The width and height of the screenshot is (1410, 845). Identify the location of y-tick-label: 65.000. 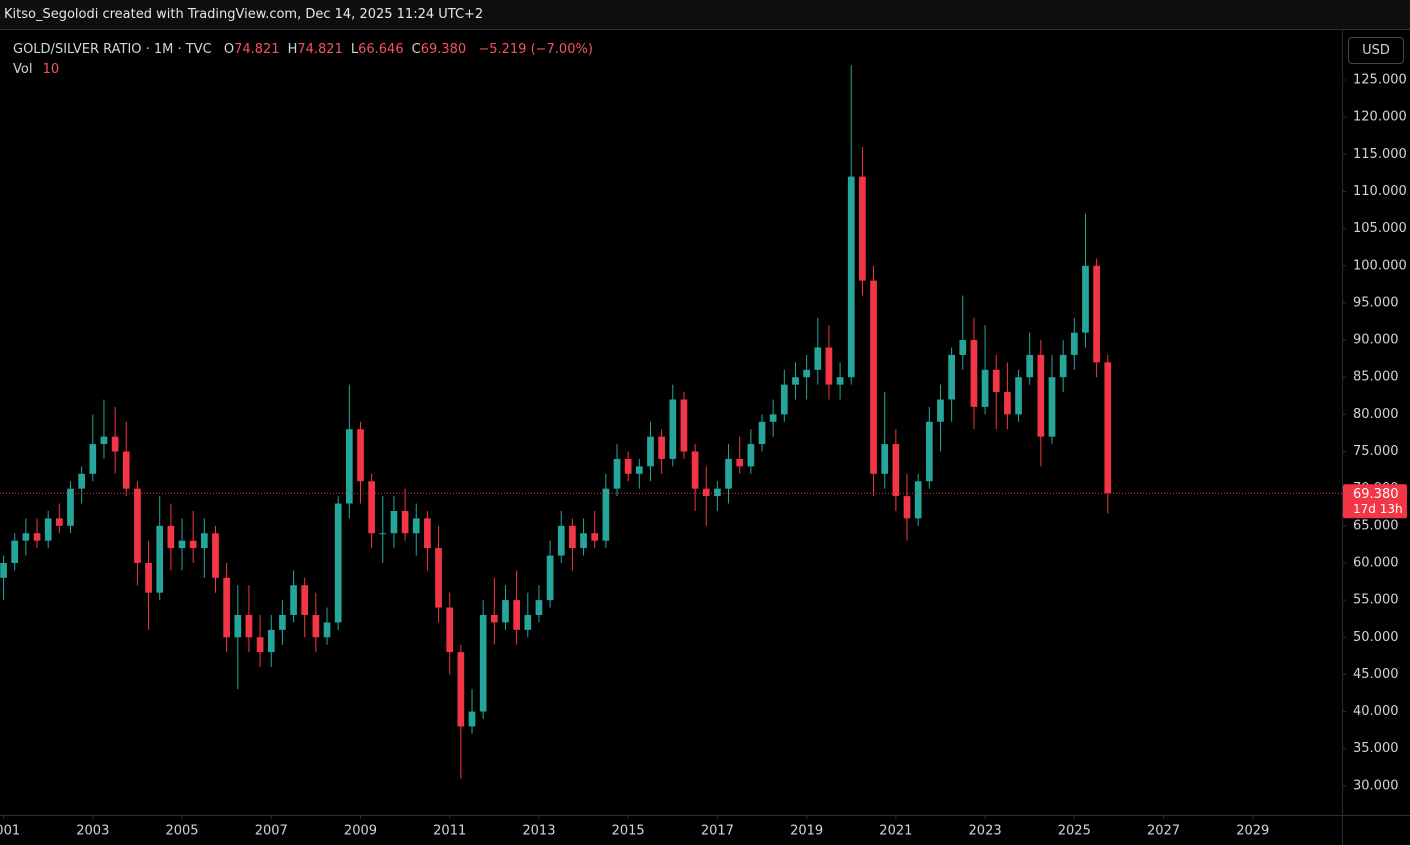
(1376, 525).